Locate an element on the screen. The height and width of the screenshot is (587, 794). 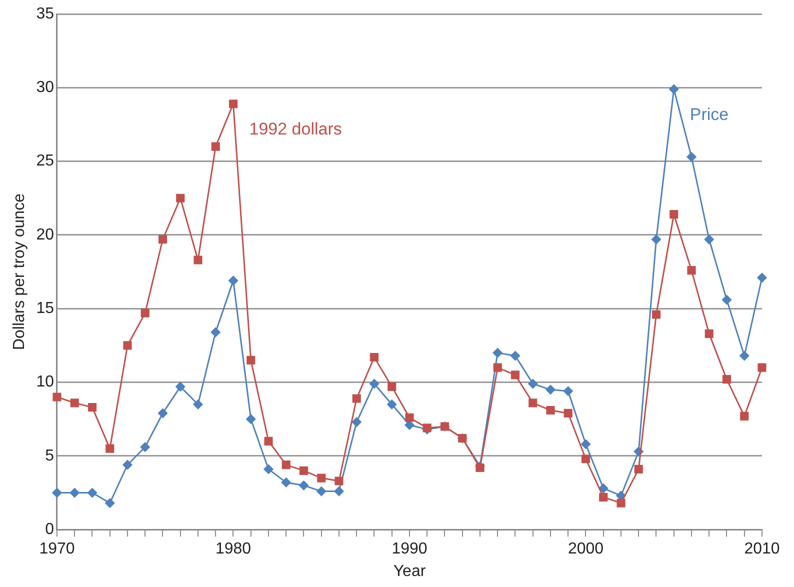
y-tick-label: 25 is located at coordinates (45, 161).